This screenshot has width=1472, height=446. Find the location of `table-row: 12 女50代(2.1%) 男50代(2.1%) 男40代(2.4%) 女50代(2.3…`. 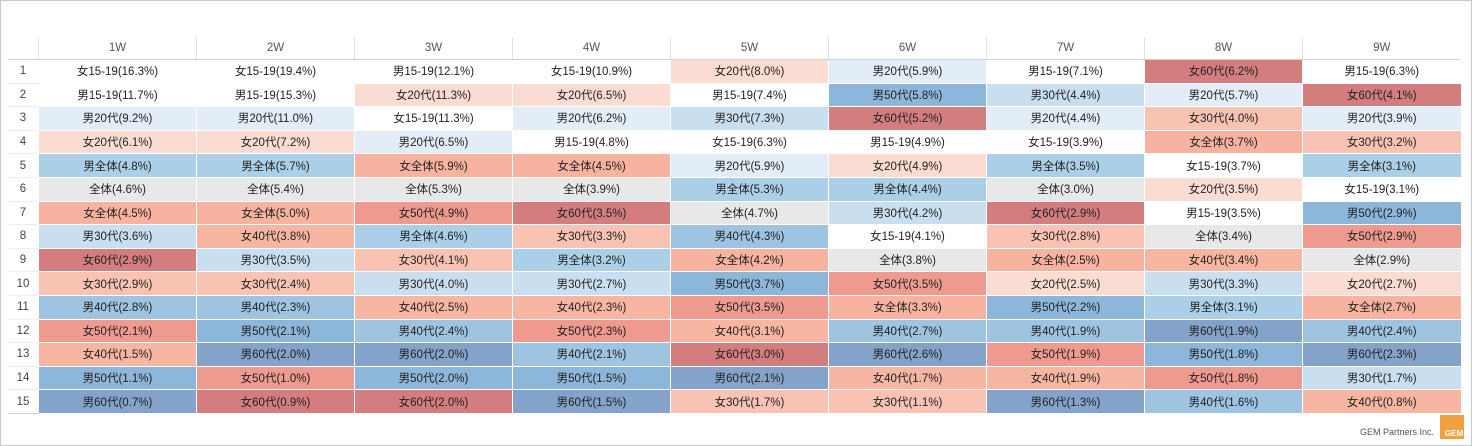

table-row: 12 女50代(2.1%) 男50代(2.1%) 男40代(2.4%) 女50代(2.3… is located at coordinates (734, 331).